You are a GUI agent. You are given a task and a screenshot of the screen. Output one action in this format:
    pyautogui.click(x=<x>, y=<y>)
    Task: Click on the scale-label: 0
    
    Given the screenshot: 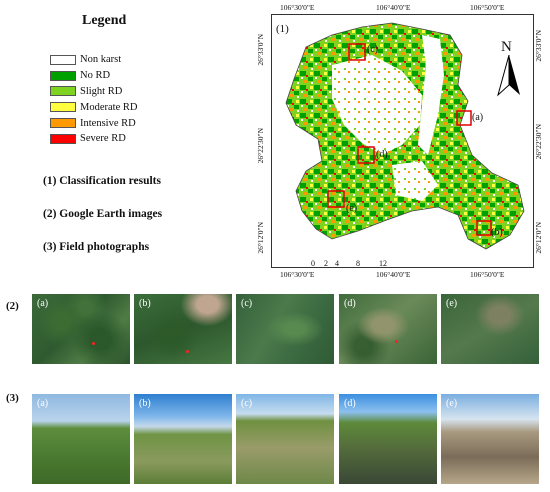 What is the action you would take?
    pyautogui.click(x=313, y=263)
    